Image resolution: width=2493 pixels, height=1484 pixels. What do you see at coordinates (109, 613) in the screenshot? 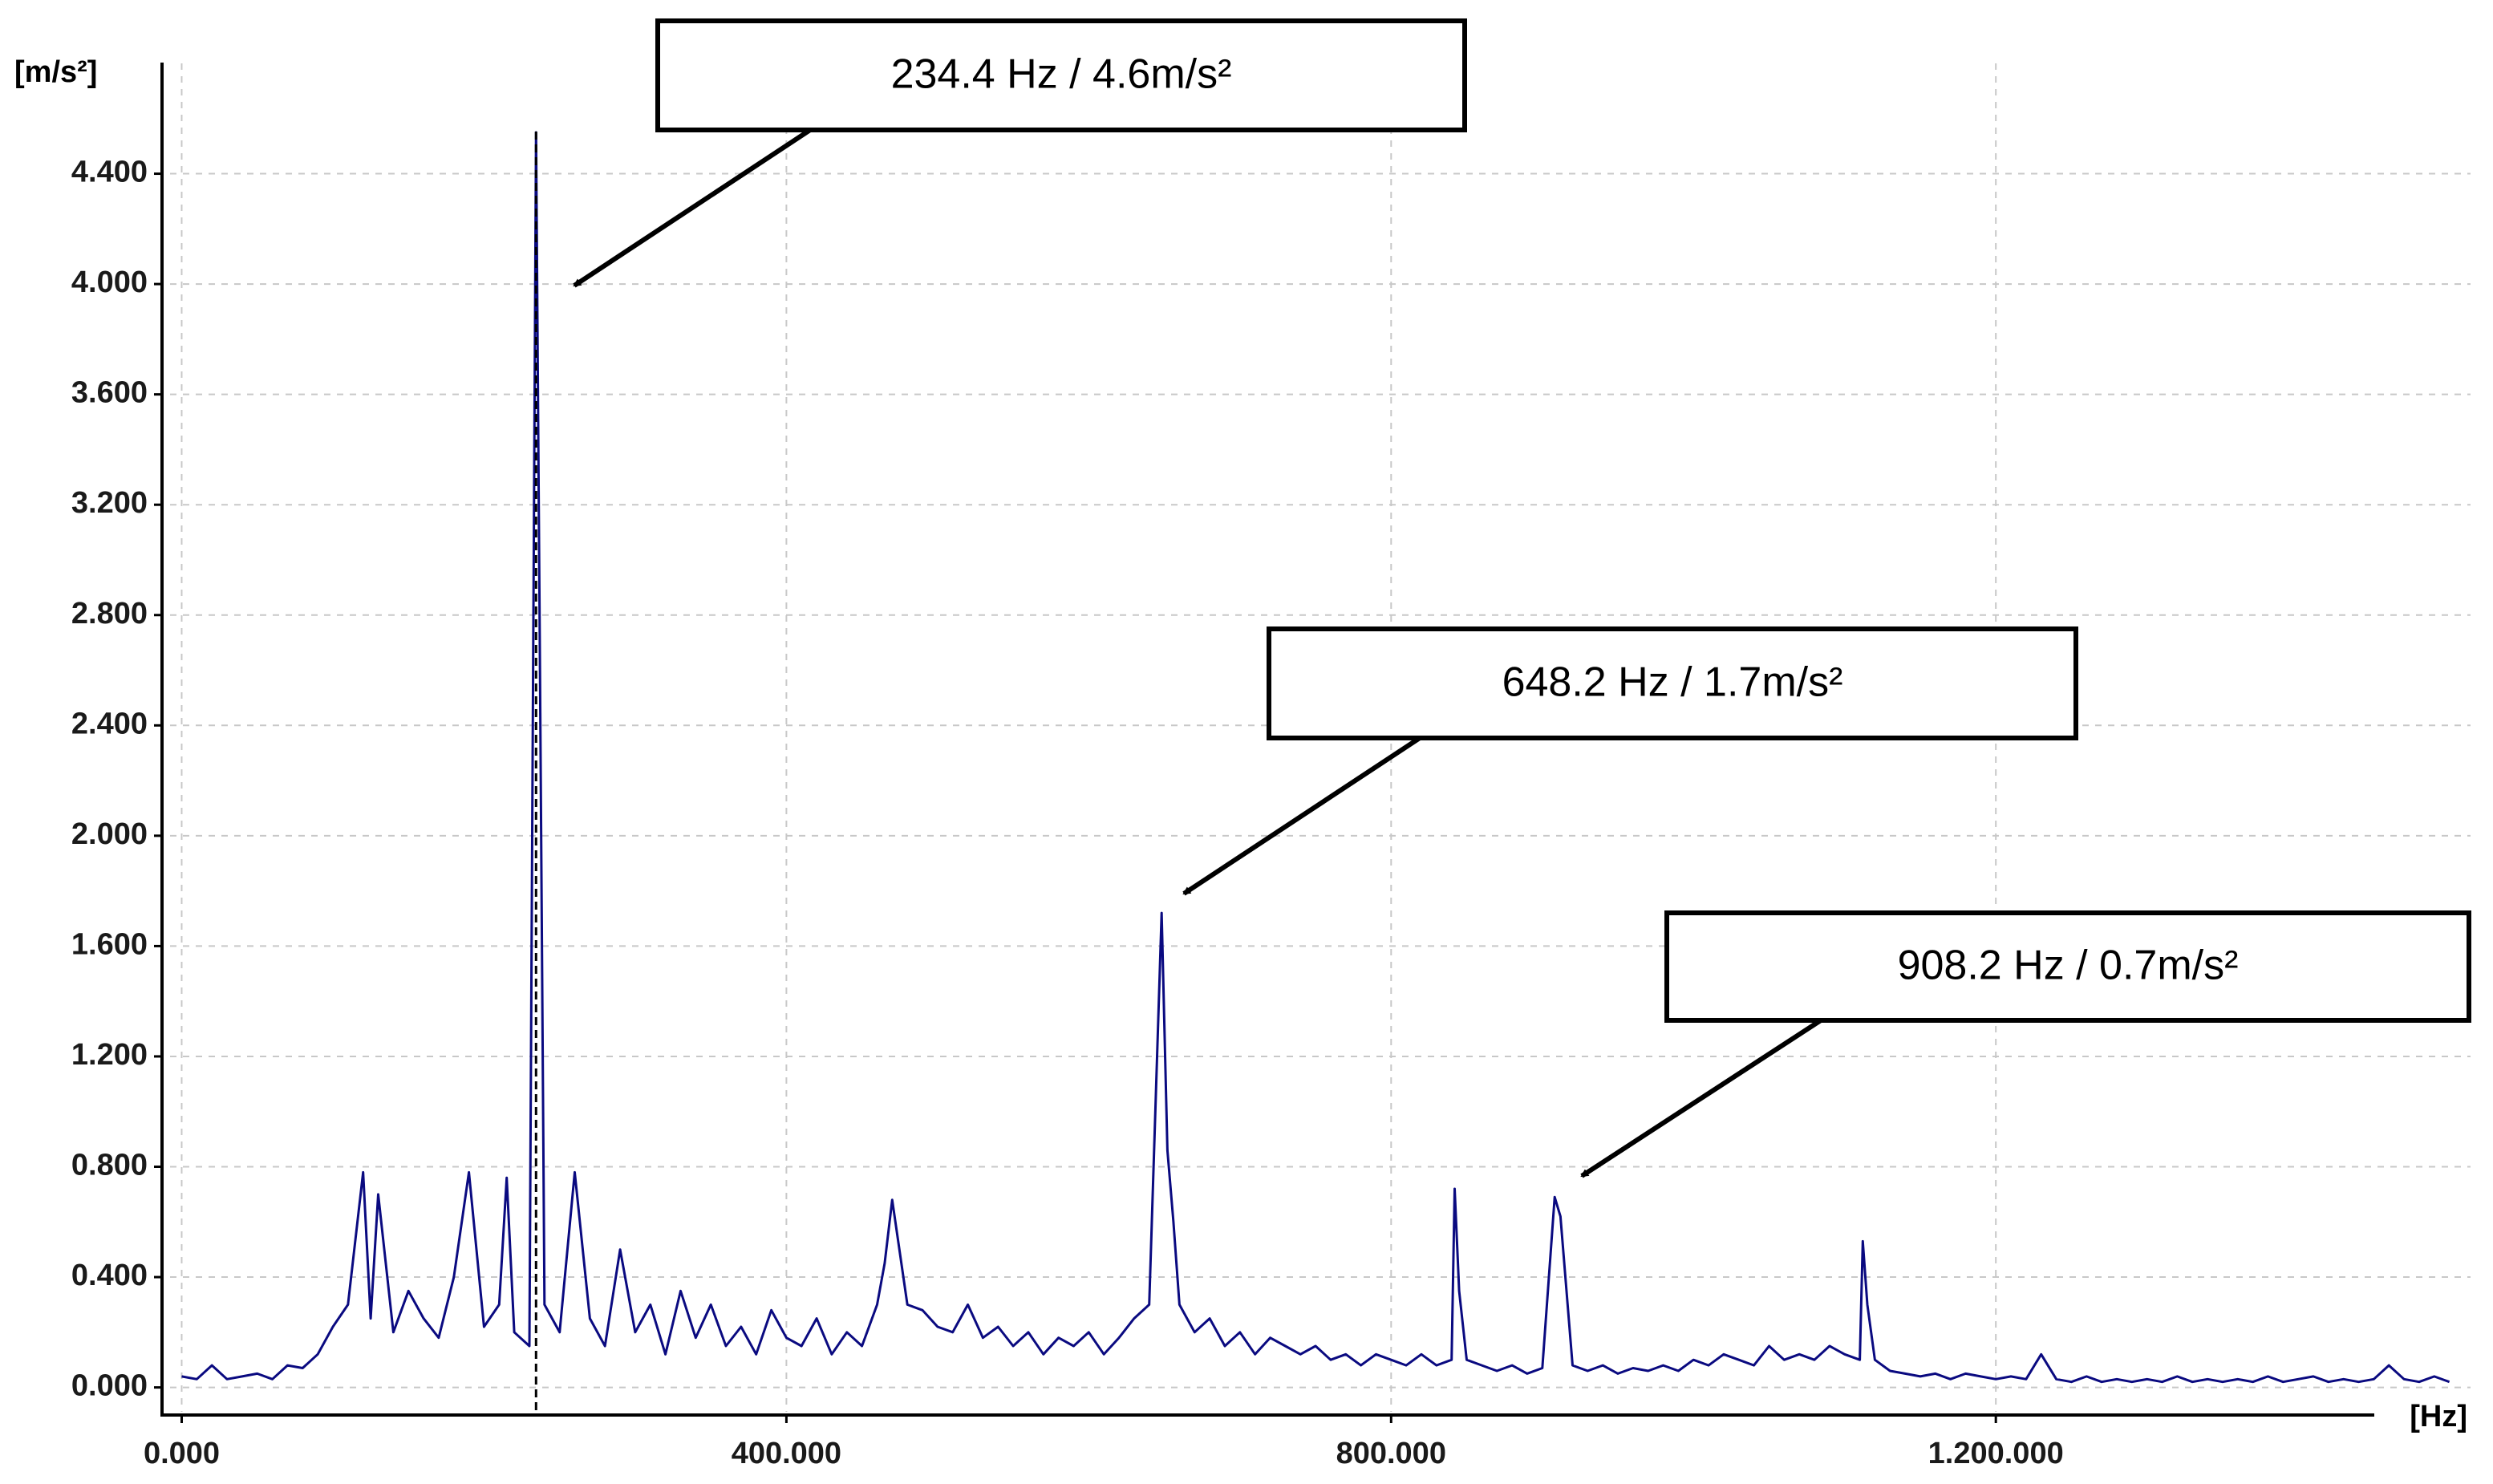
I see `y-tick-label: 2.800` at bounding box center [109, 613].